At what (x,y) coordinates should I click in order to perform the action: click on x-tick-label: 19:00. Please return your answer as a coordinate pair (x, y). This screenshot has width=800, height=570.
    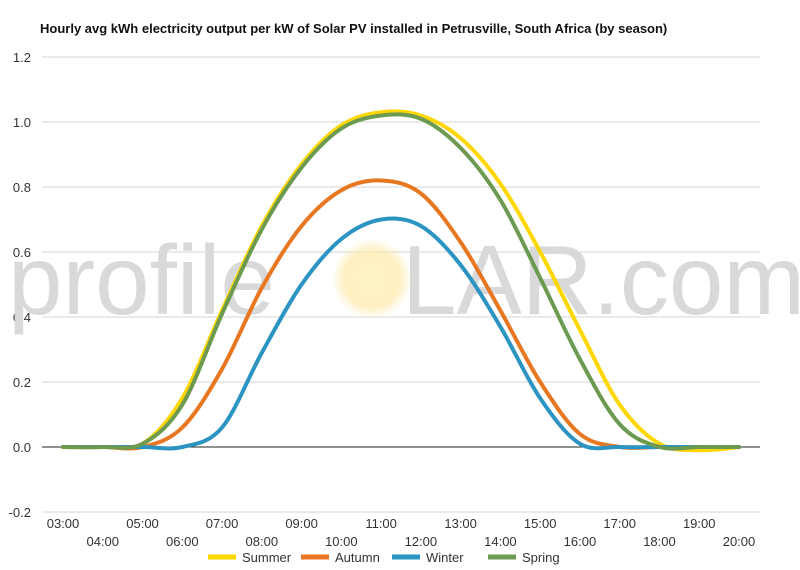
    Looking at the image, I should click on (699, 523).